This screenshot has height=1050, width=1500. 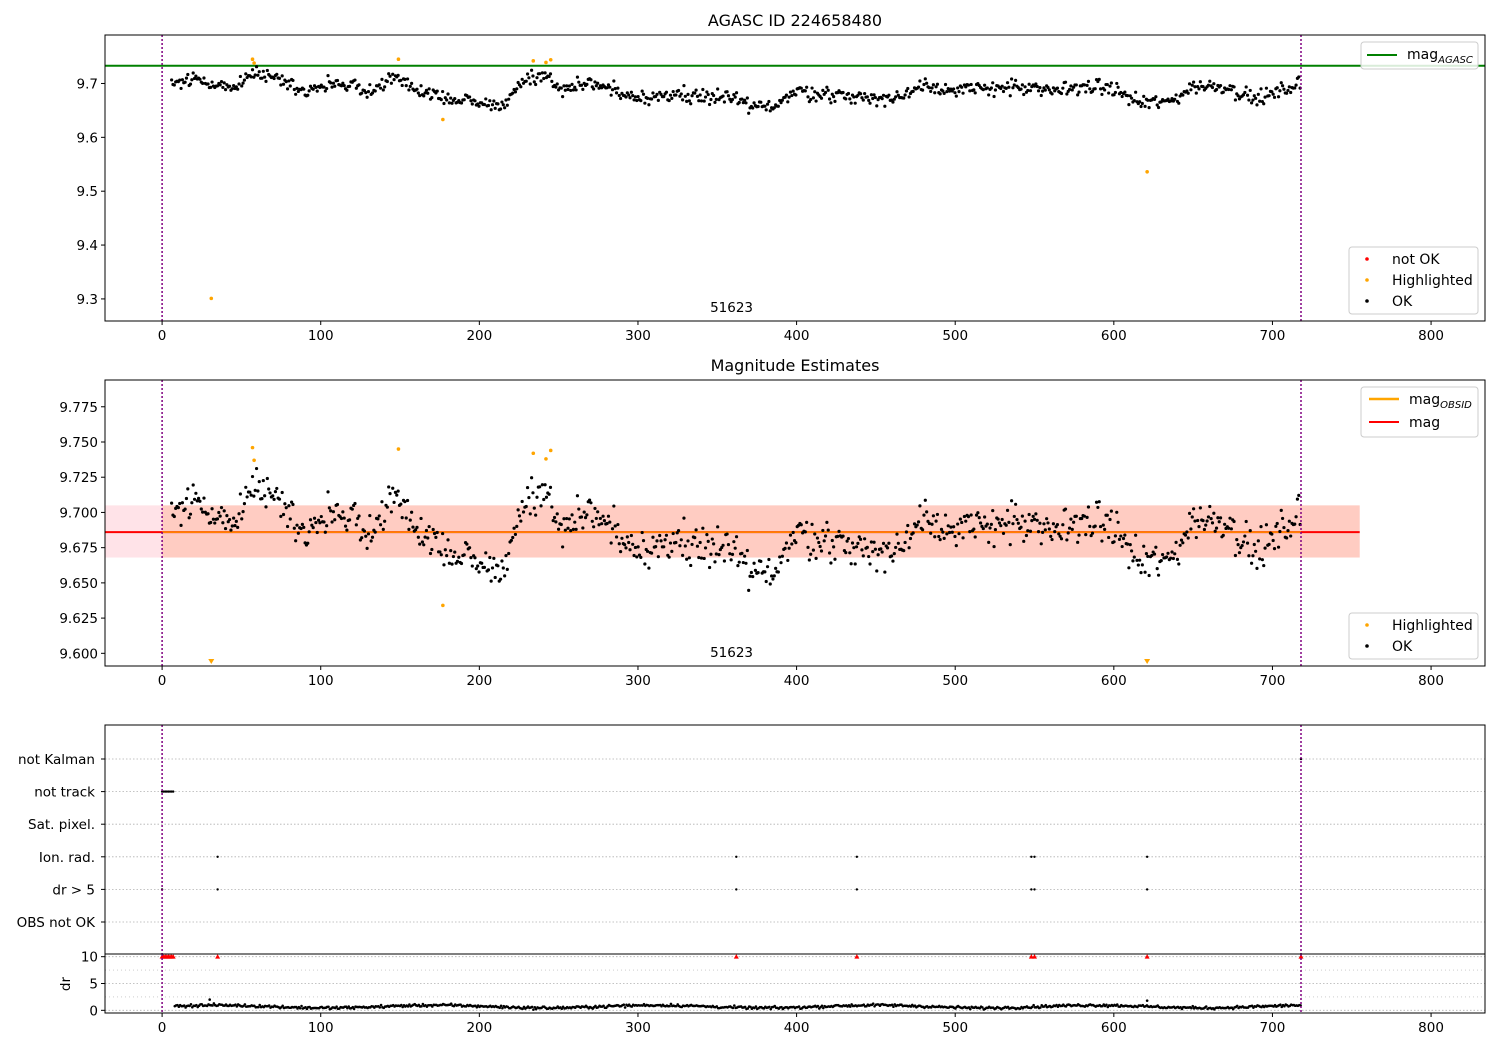 What do you see at coordinates (66, 983) in the screenshot?
I see `panel4-ylabel: dr` at bounding box center [66, 983].